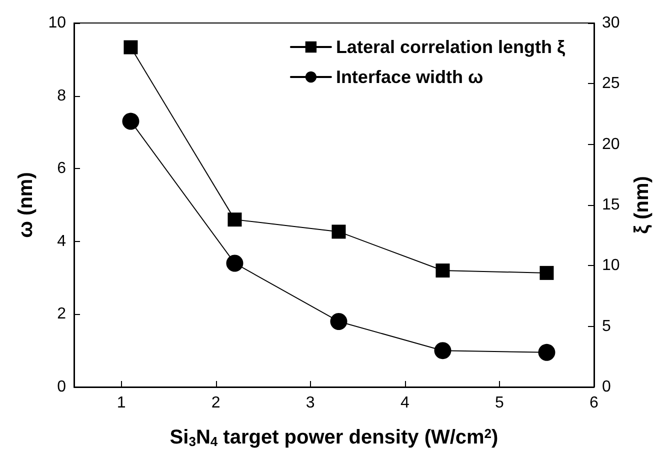 The width and height of the screenshot is (668, 461). What do you see at coordinates (61, 95) in the screenshot?
I see `y-tick-label: 8` at bounding box center [61, 95].